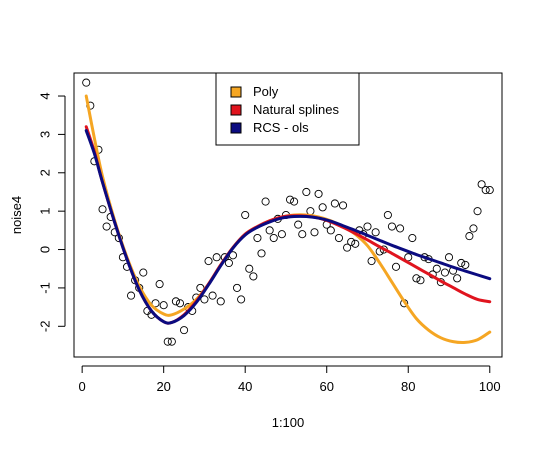 The image size is (540, 450). What do you see at coordinates (45, 288) in the screenshot?
I see `y-tick-label: -1` at bounding box center [45, 288].